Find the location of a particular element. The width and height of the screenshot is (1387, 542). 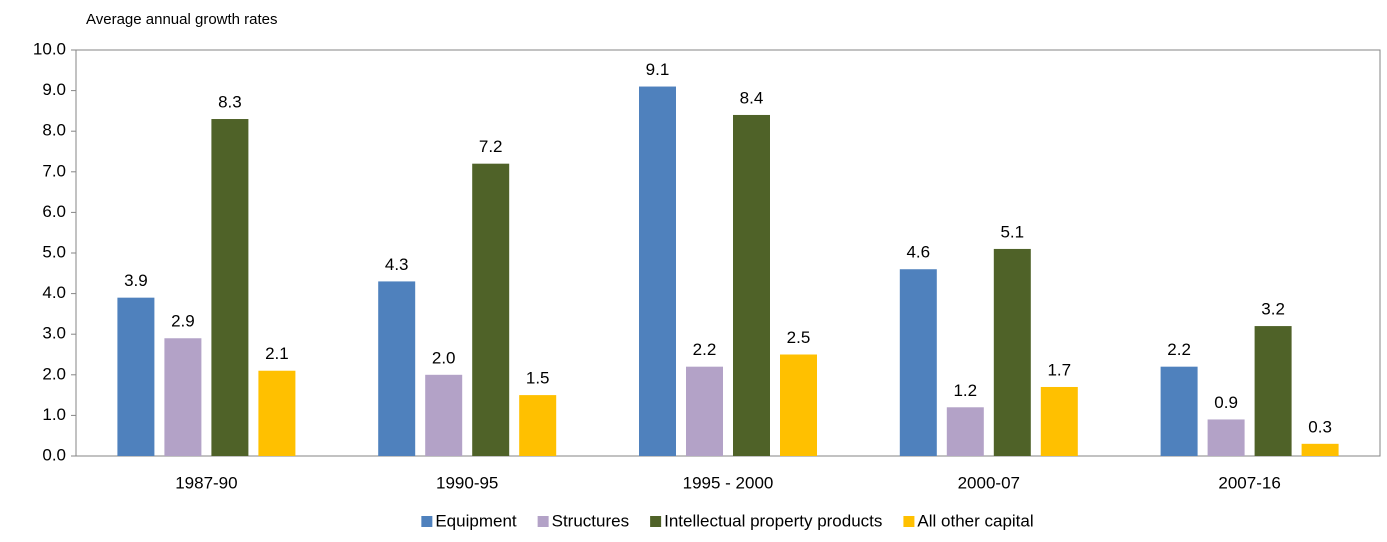

legend-label: Structures is located at coordinates (590, 520).